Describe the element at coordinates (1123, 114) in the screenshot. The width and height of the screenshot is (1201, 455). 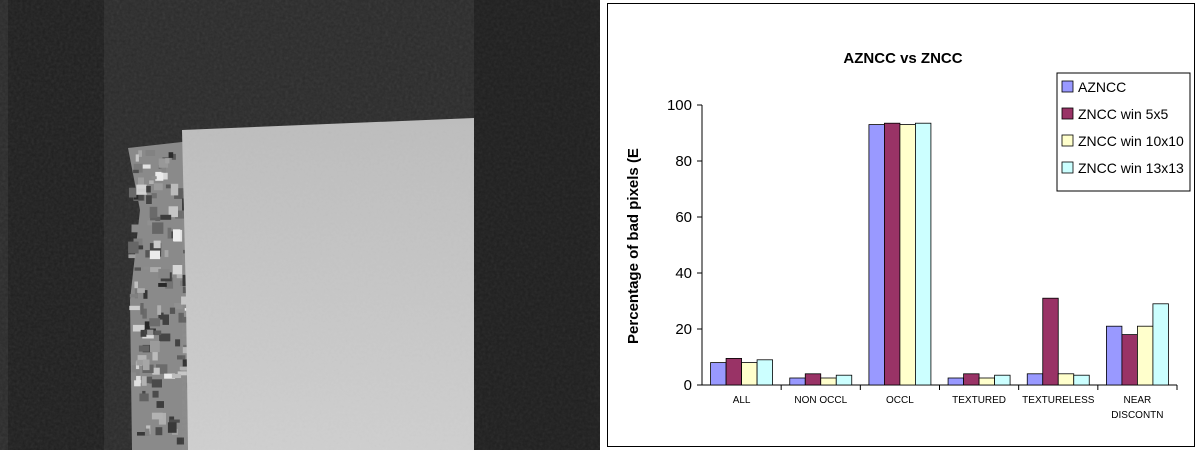
I see `legend-label: ZNCC win 5x5` at that location.